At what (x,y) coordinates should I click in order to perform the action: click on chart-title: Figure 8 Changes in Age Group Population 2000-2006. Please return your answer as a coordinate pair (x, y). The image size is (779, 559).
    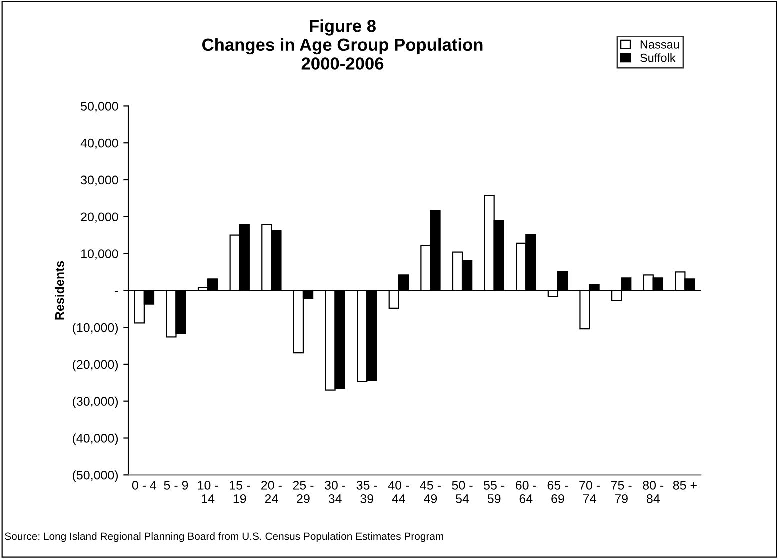
    Looking at the image, I should click on (342, 45).